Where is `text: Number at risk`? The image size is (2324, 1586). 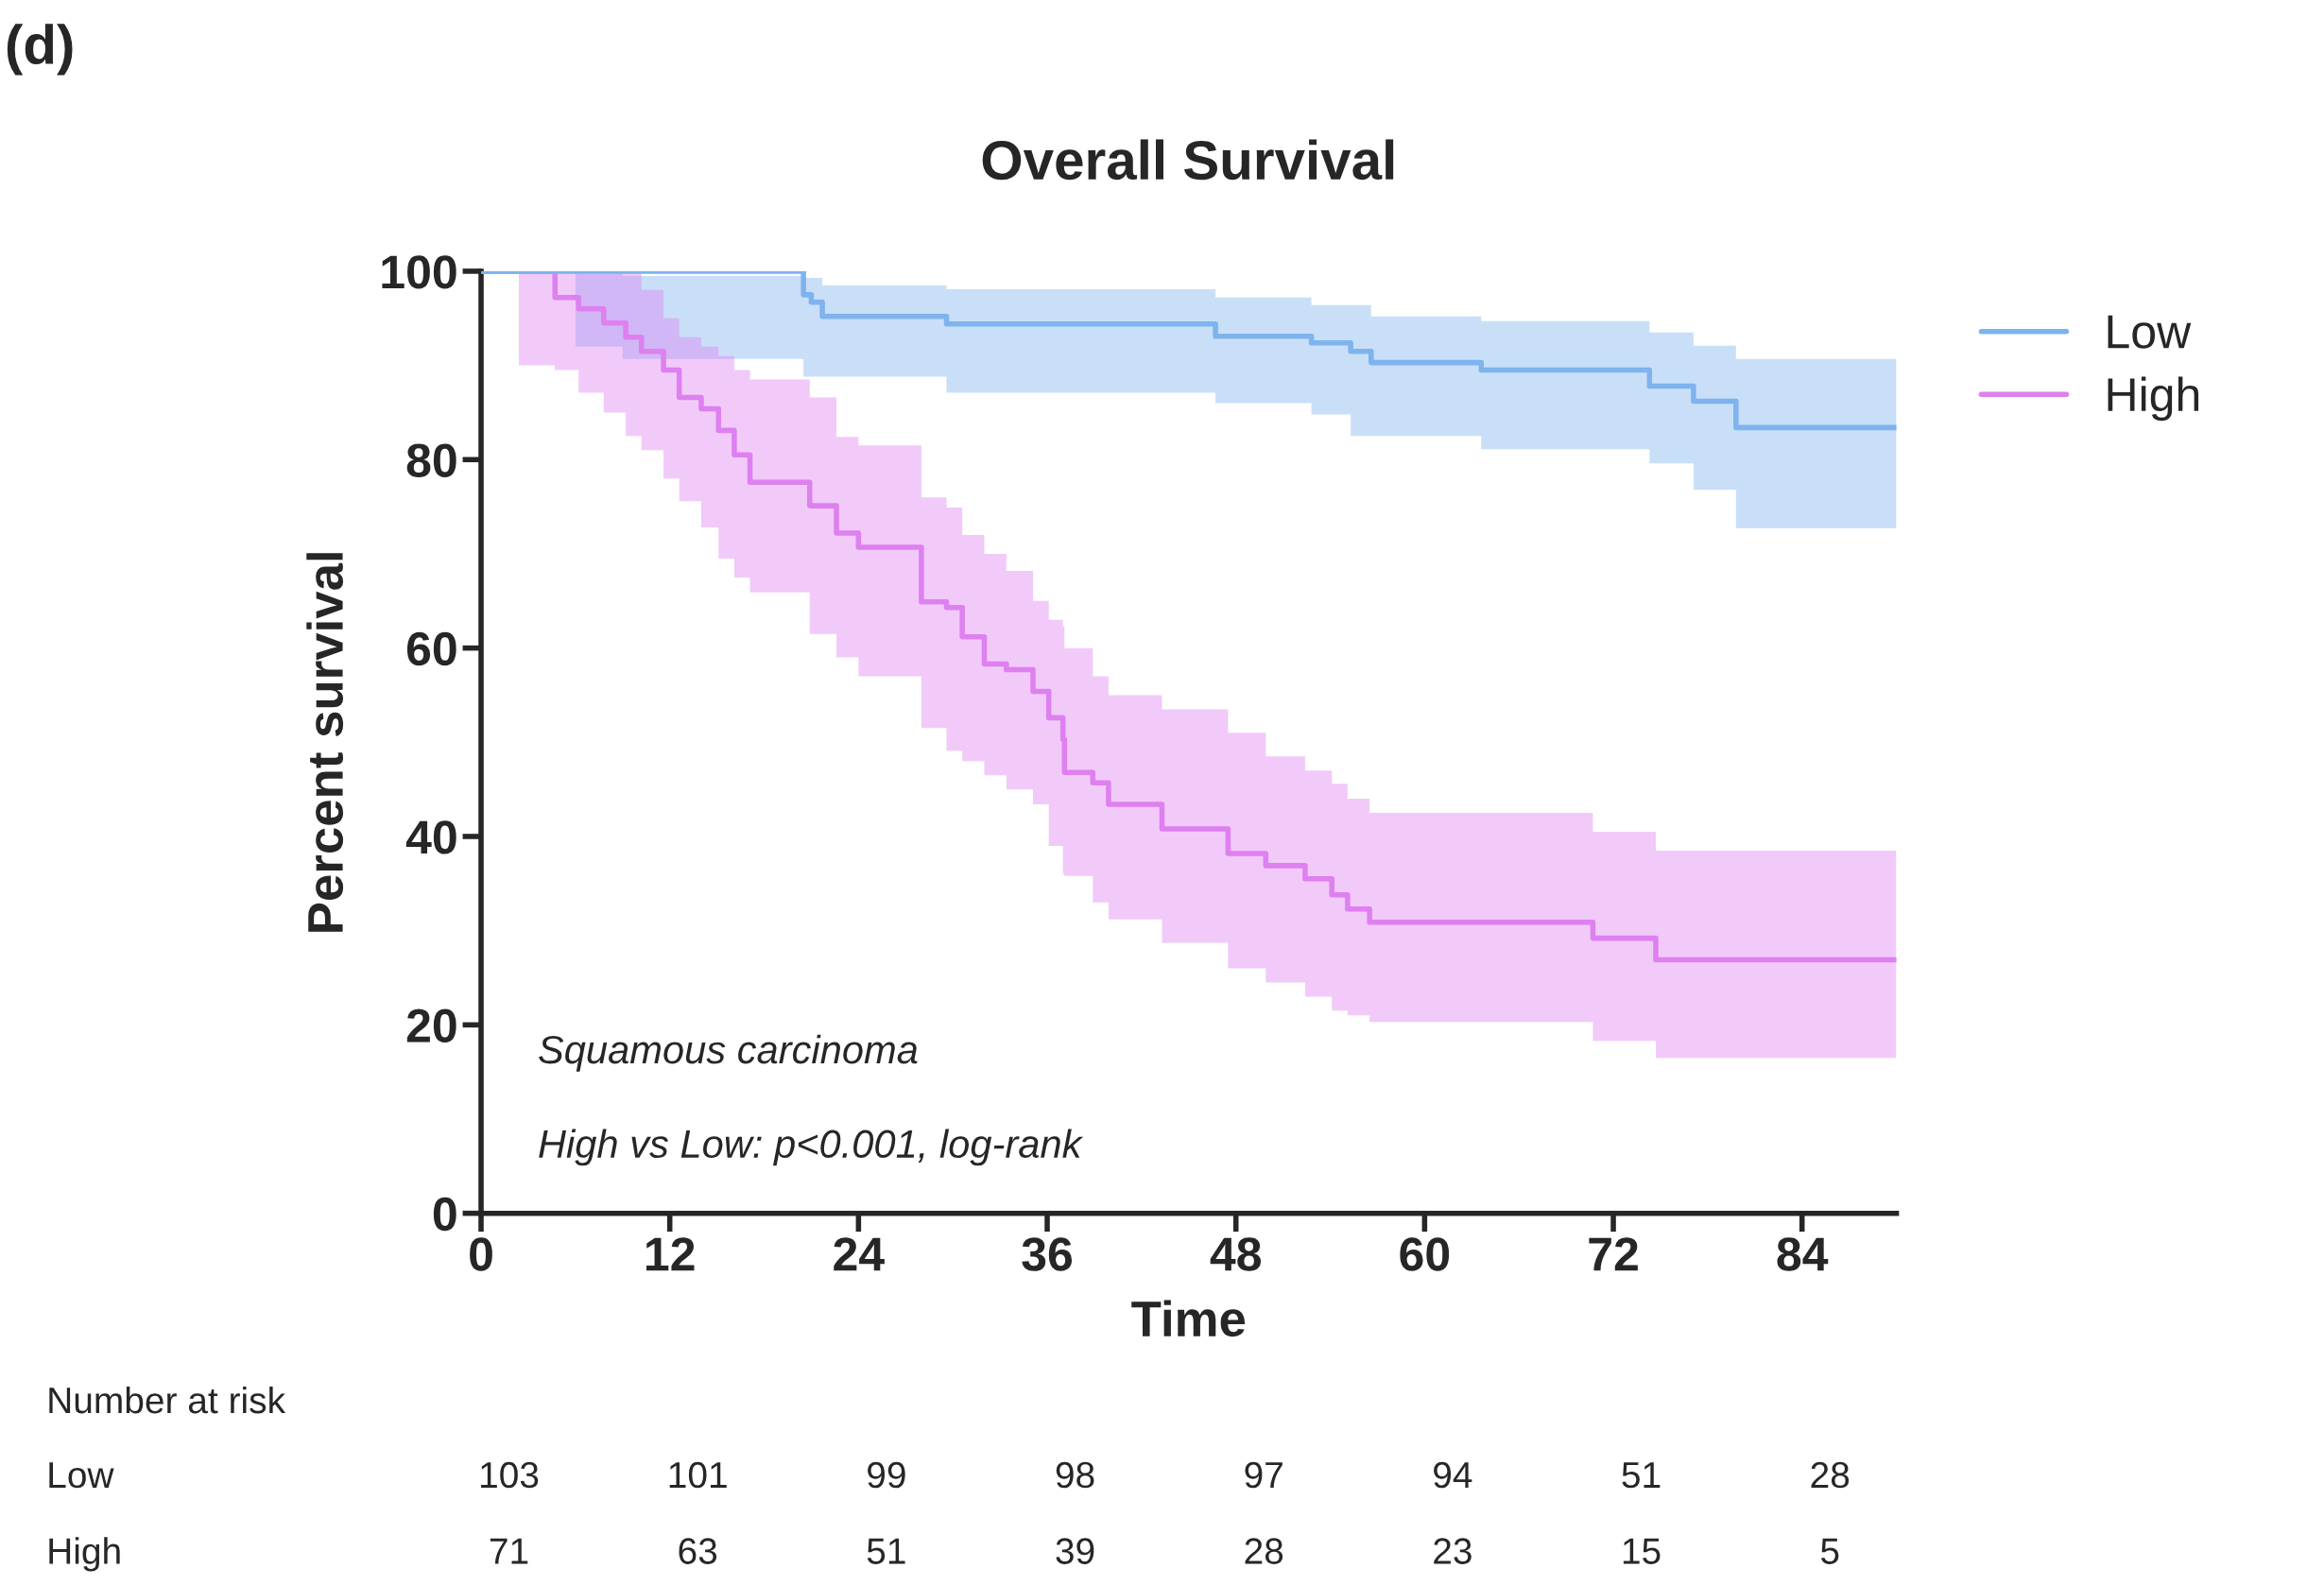
text: Number at risk is located at coordinates (168, 1400).